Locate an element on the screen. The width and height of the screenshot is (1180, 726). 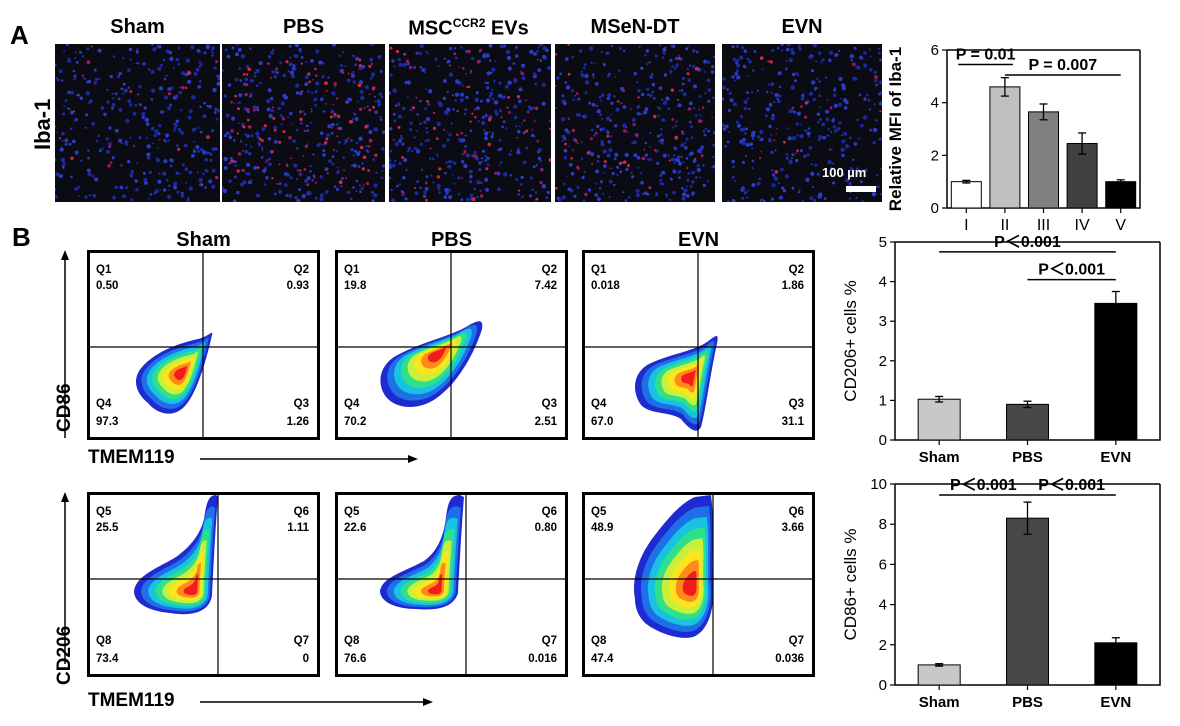
significance-label: P = 0.01 is located at coordinates (986, 54).